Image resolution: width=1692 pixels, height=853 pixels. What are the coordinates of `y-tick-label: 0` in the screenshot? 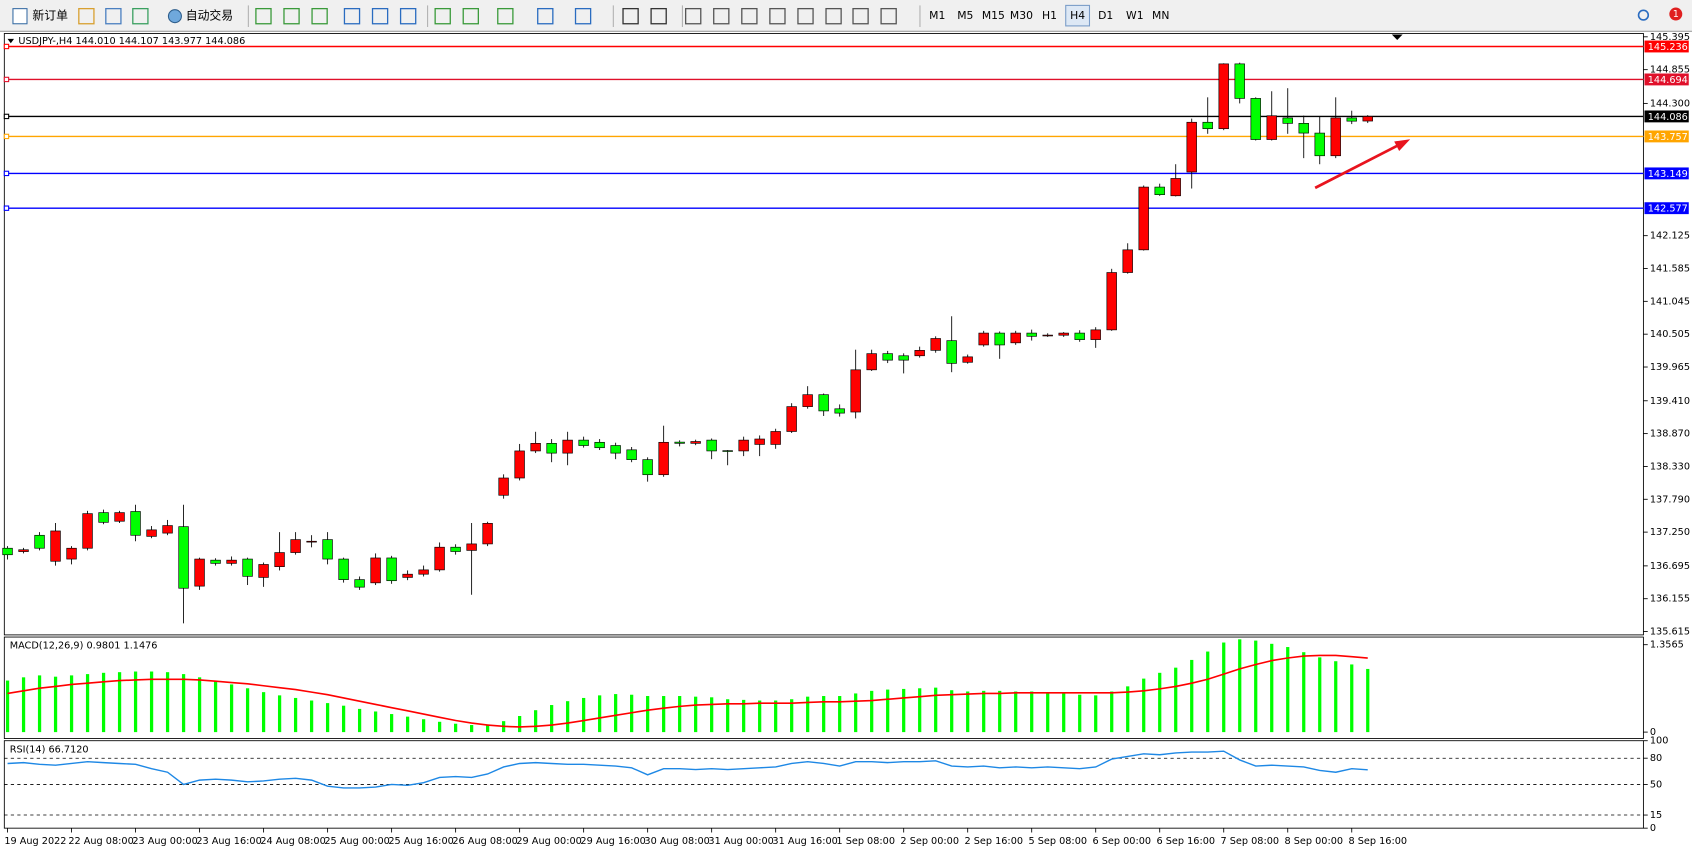 It's located at (1653, 828).